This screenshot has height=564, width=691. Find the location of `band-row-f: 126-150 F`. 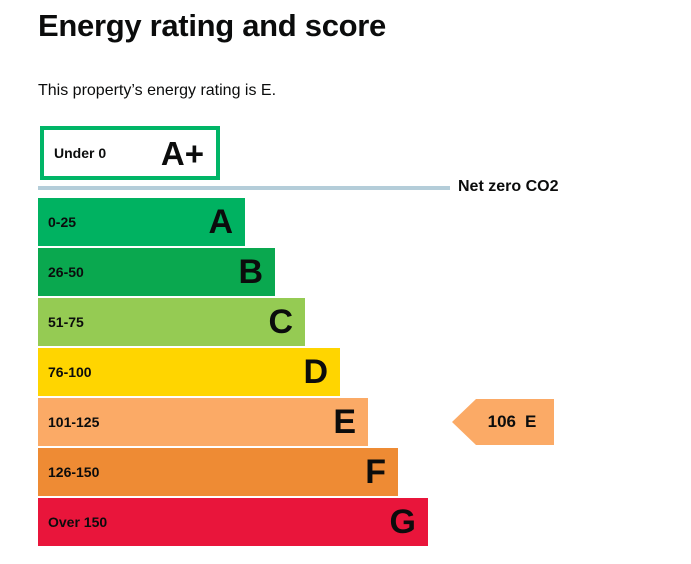

band-row-f: 126-150 F is located at coordinates (218, 472).